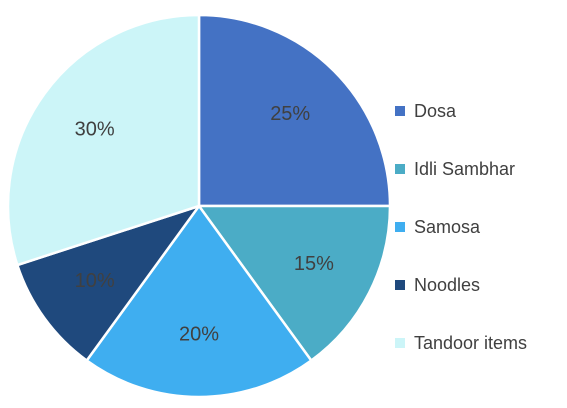 This screenshot has width=567, height=408. Describe the element at coordinates (465, 169) in the screenshot. I see `legend-label-idli-sambhar: Idli Sambhar` at that location.